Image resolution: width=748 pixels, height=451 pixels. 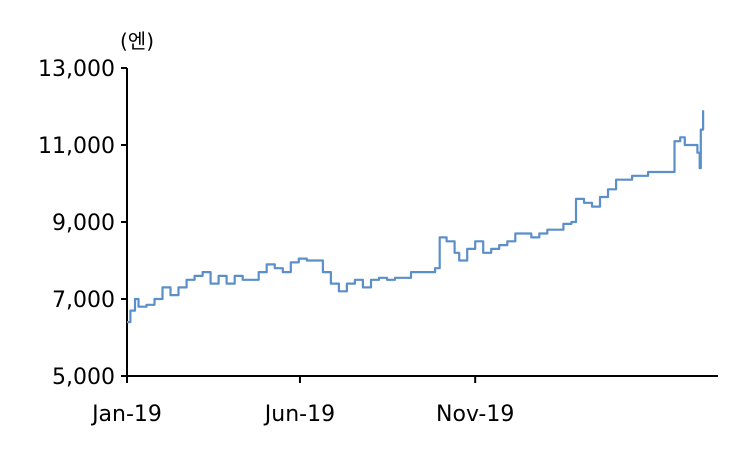 What do you see at coordinates (126, 414) in the screenshot?
I see `x-tick-label: Jan-19` at bounding box center [126, 414].